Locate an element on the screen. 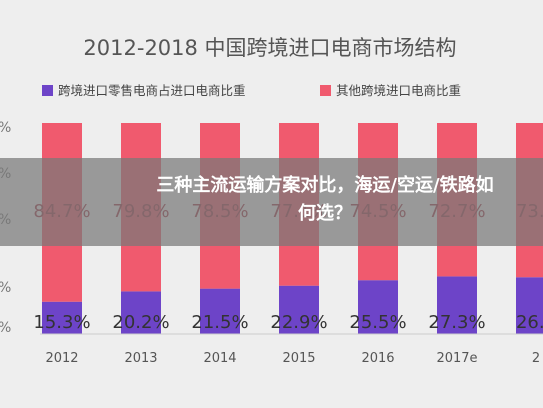 This screenshot has height=408, width=543. value-label-retail-2015: 22.9% is located at coordinates (298, 322).